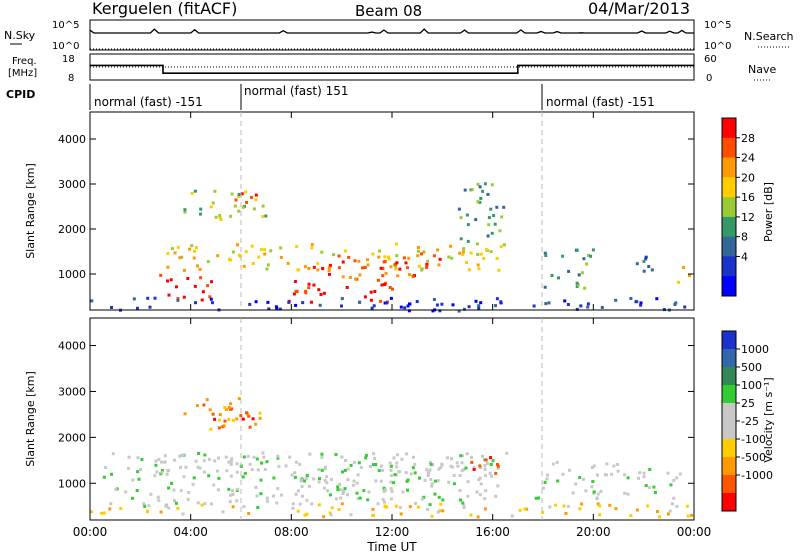 The width and height of the screenshot is (800, 554). I want to click on x-tick-label: 00:00, so click(90, 532).